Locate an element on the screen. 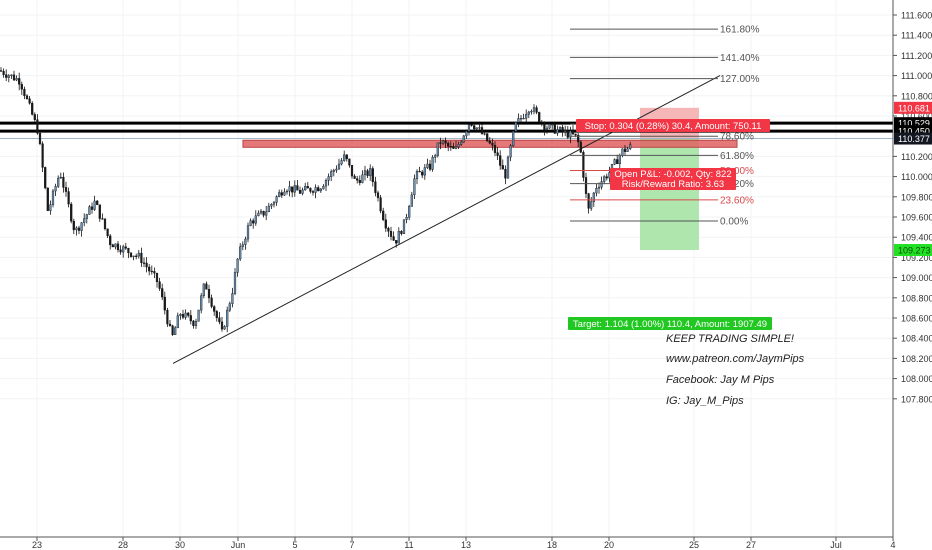  y-tick-label: 110.200 is located at coordinates (916, 157).